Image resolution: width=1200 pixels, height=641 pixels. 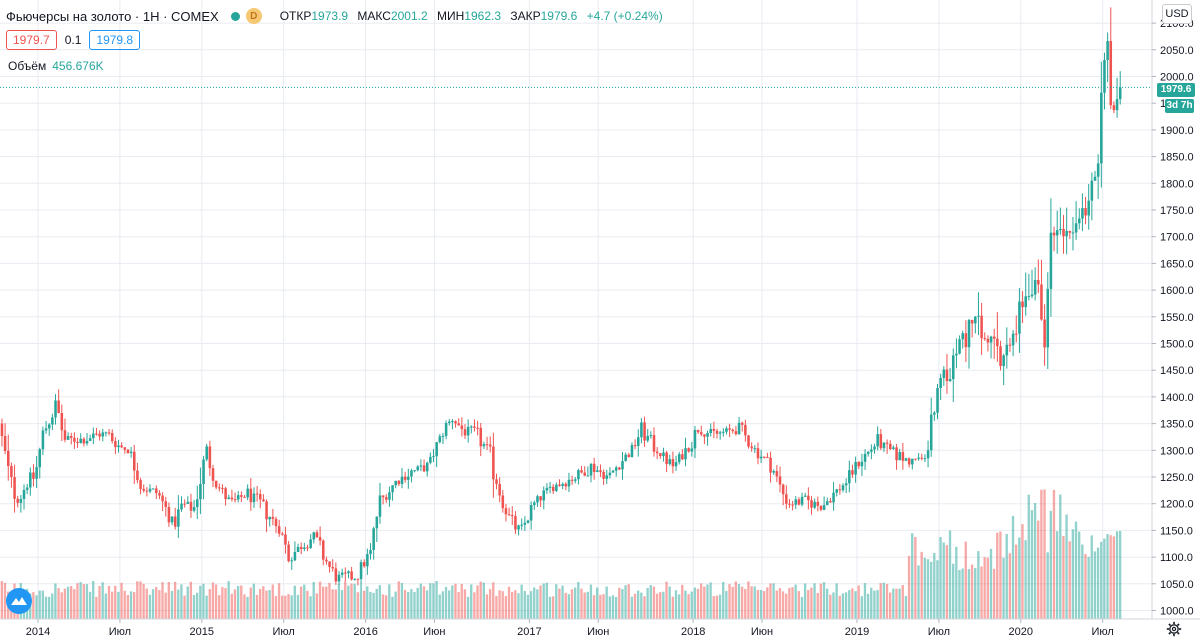 What do you see at coordinates (115, 40) in the screenshot?
I see `buy-price-button: 1979.8` at bounding box center [115, 40].